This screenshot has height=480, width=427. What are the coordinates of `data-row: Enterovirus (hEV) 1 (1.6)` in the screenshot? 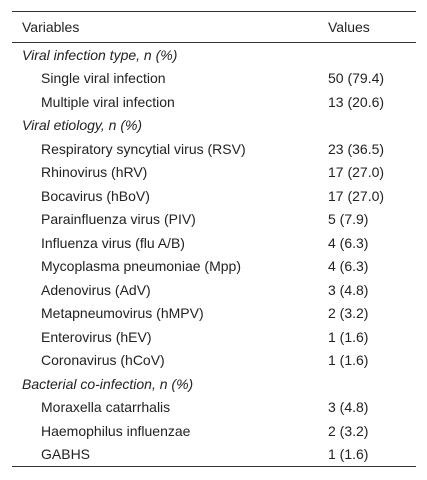 It's located at (214, 337).